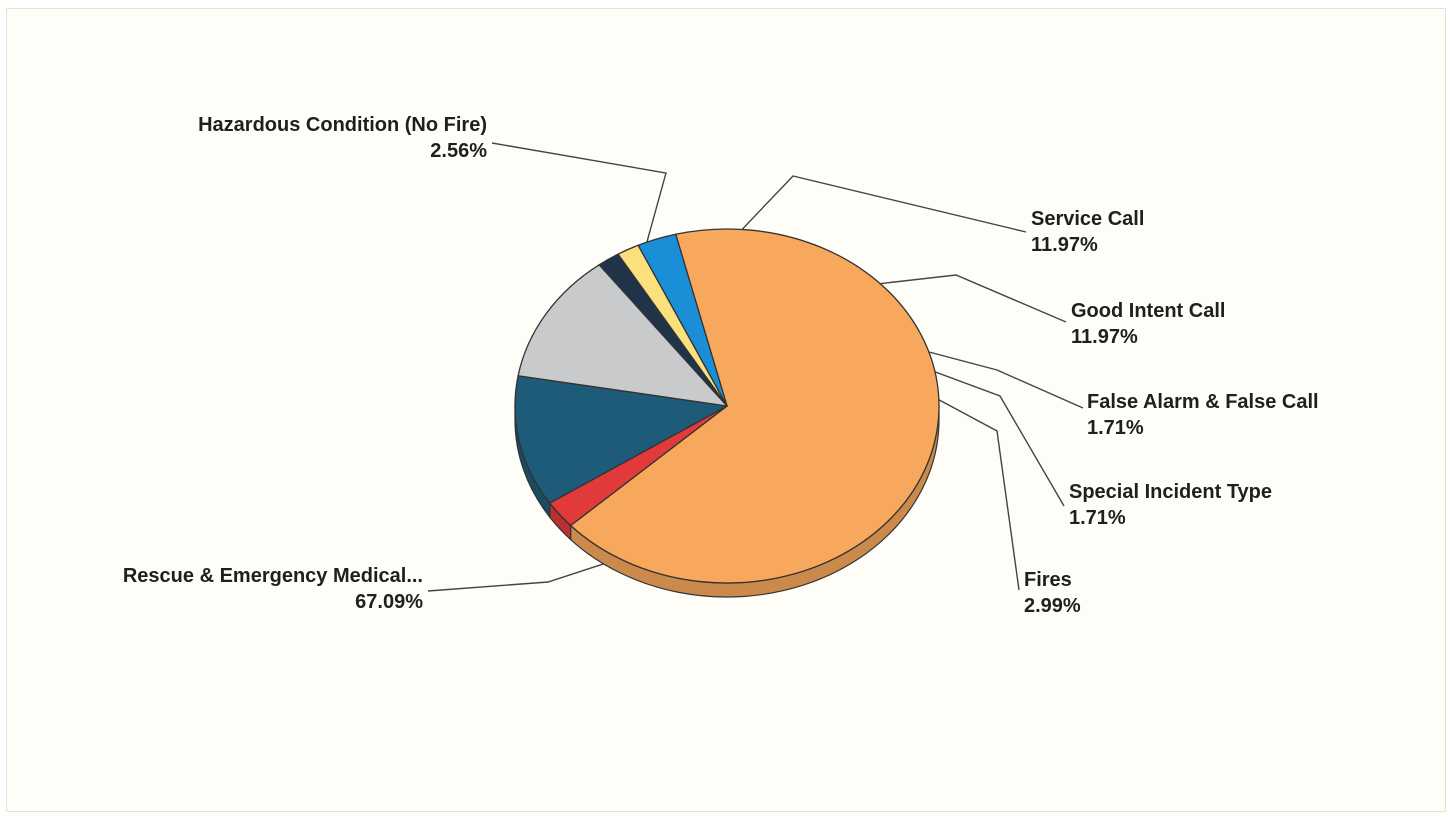  Describe the element at coordinates (1052, 606) in the screenshot. I see `slice-percent-6: 2.99%` at that location.